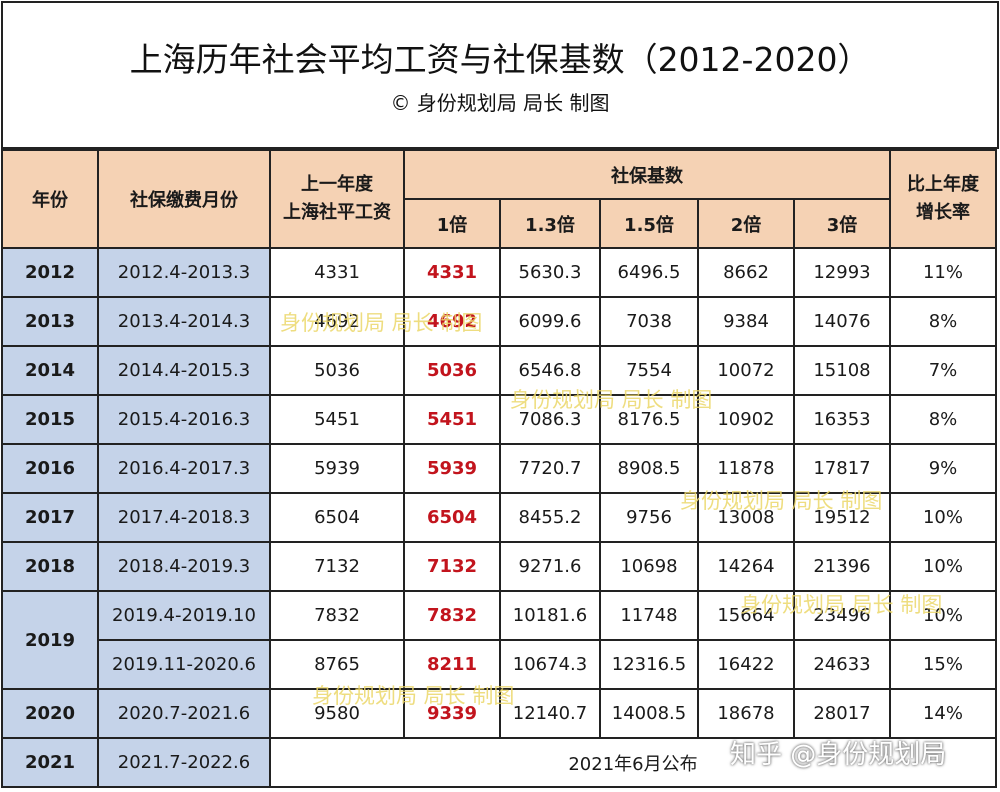 The width and height of the screenshot is (1000, 792). What do you see at coordinates (452, 419) in the screenshot?
I see `base-1x-cell: 5451` at bounding box center [452, 419].